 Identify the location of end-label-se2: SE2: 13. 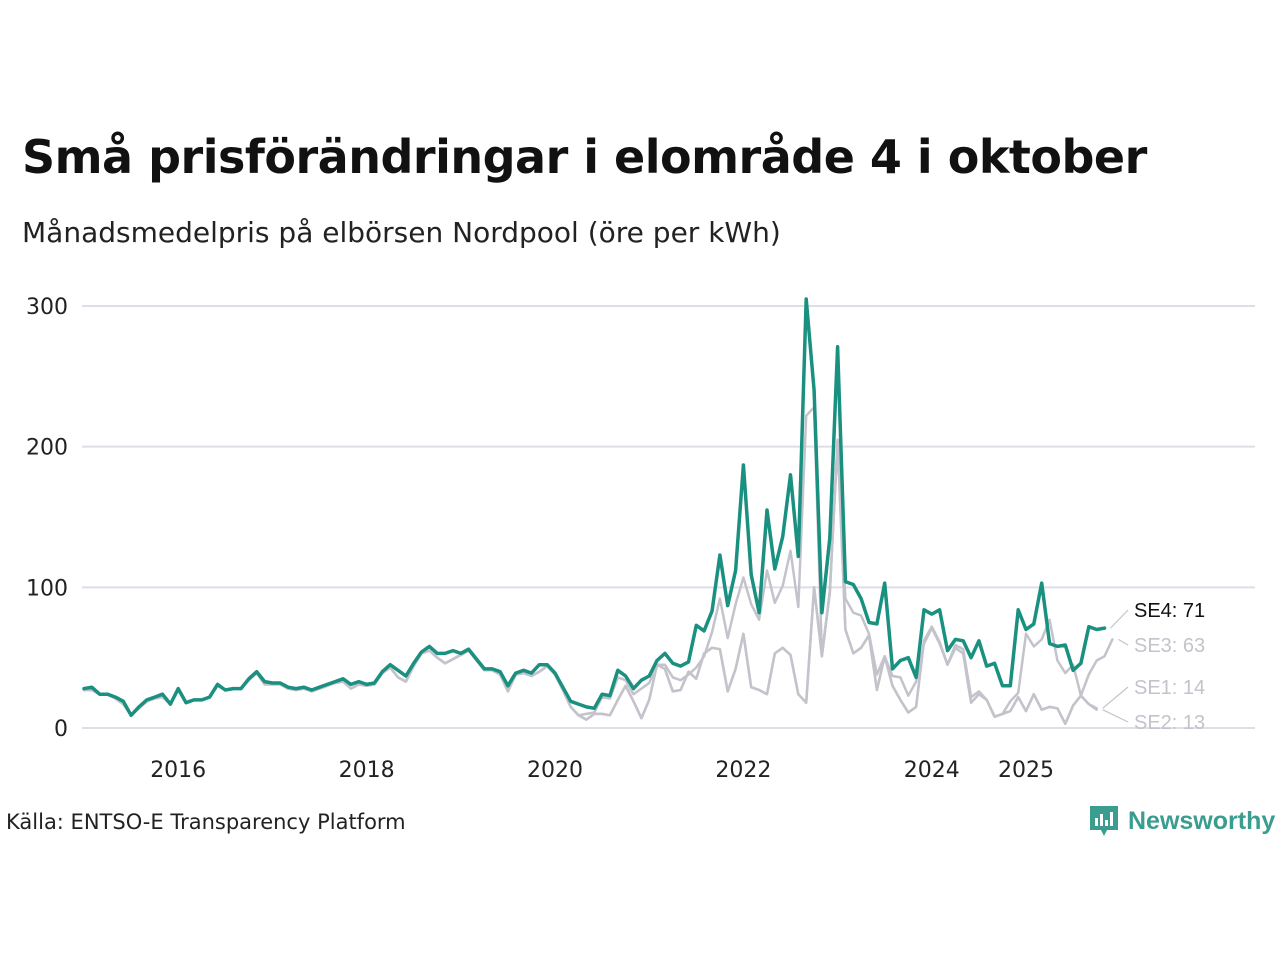
(1169, 723).